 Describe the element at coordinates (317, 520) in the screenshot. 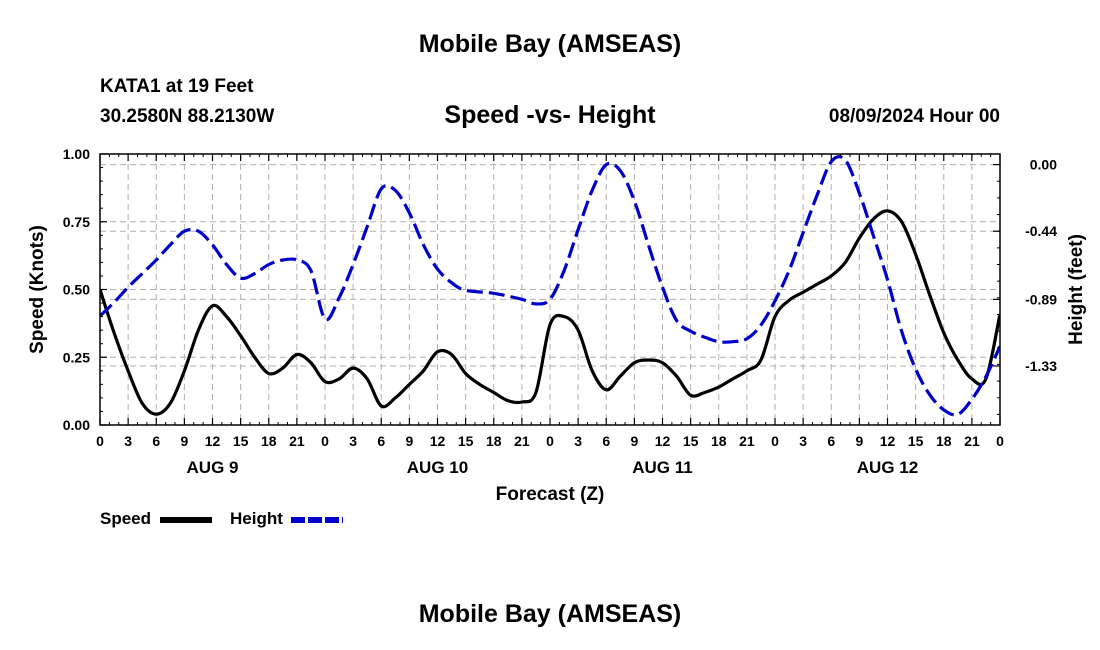

I see `legend-height-swatch` at that location.